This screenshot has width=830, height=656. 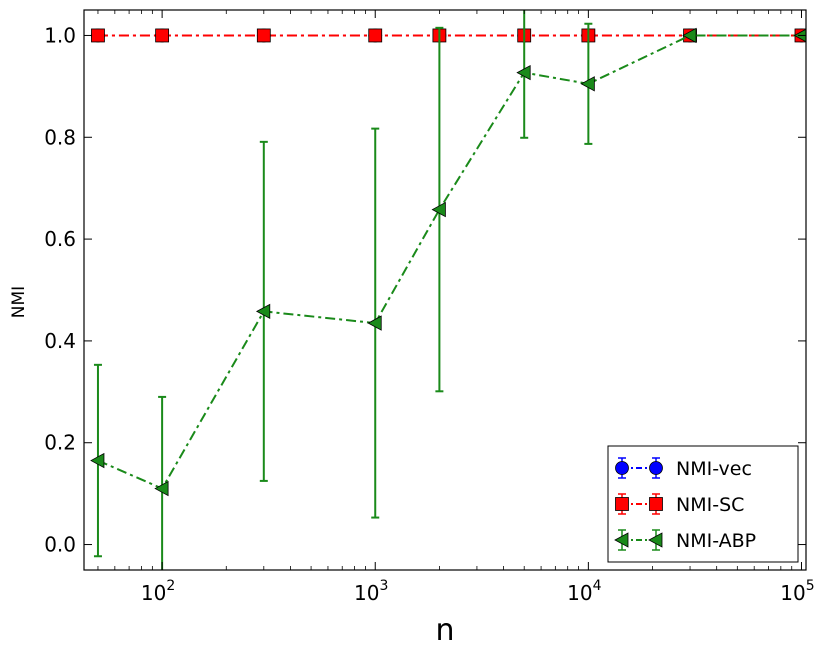 I want to click on x-axis-label: n, so click(x=444, y=630).